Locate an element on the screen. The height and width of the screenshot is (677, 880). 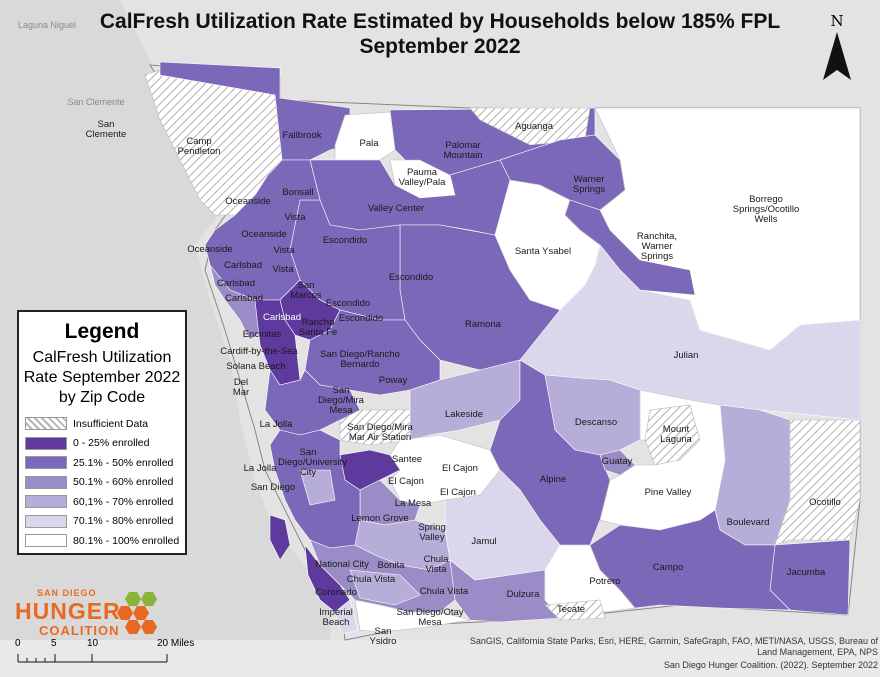
label-imperial-beach: Imperial Beach is located at coordinates (336, 617).